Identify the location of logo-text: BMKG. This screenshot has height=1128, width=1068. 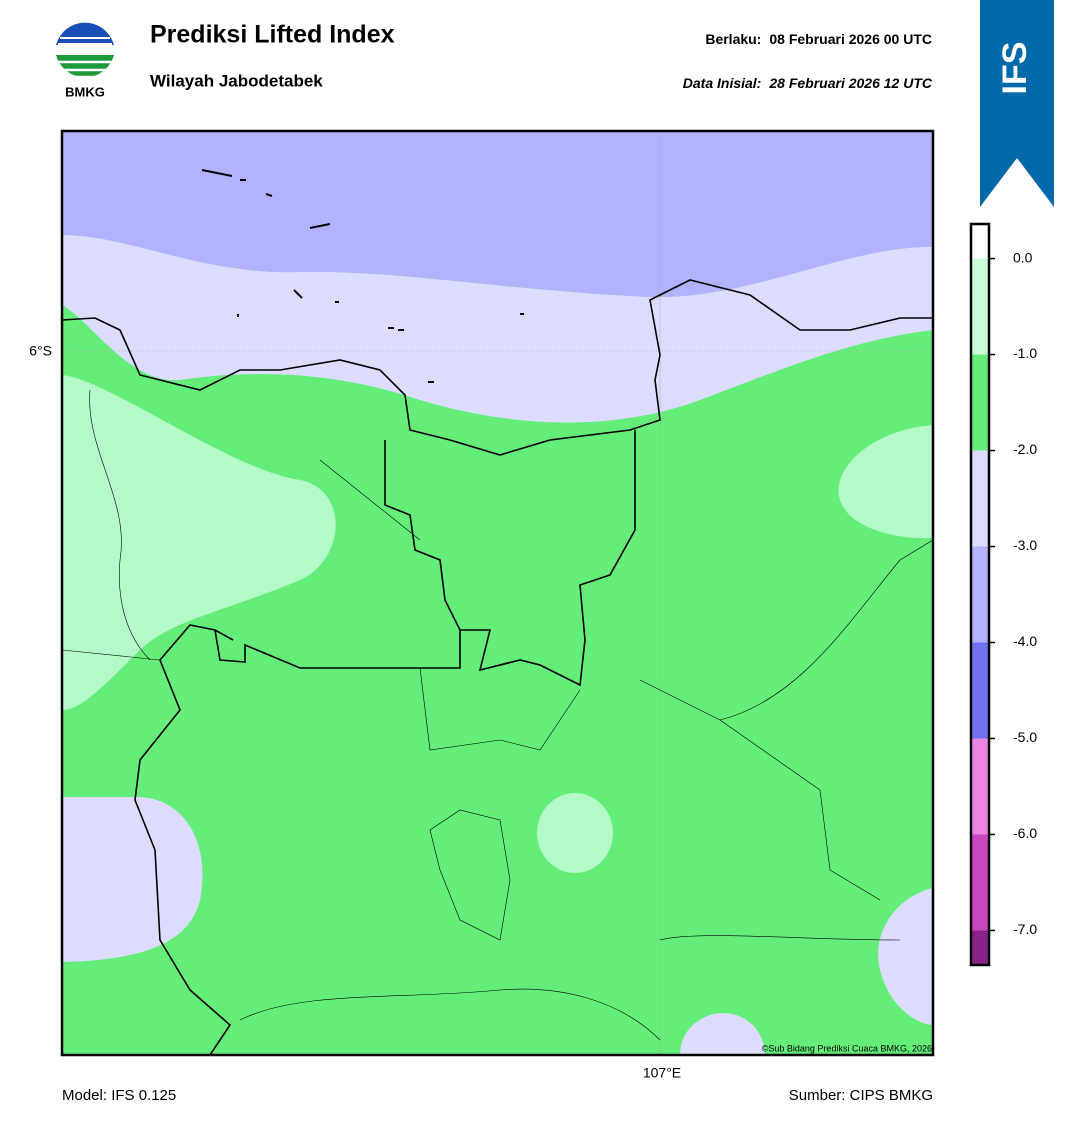
(85, 91).